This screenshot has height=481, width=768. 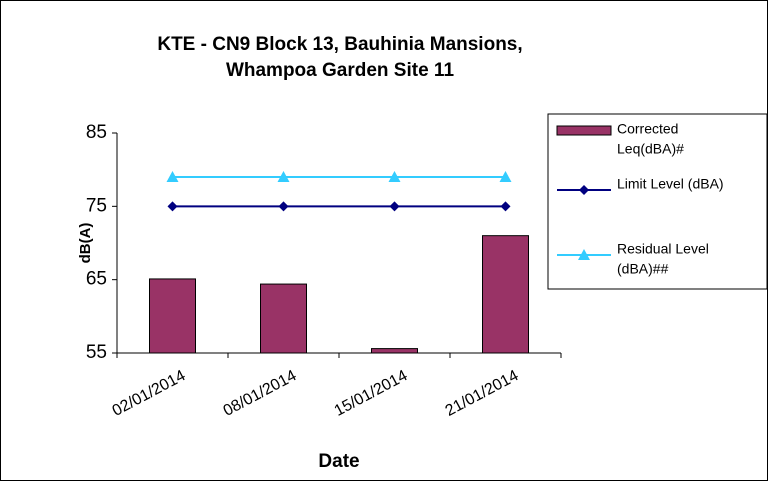 What do you see at coordinates (339, 44) in the screenshot?
I see `chart-title: KTE - CN9 Block 13, Bauhinia Mansions,` at bounding box center [339, 44].